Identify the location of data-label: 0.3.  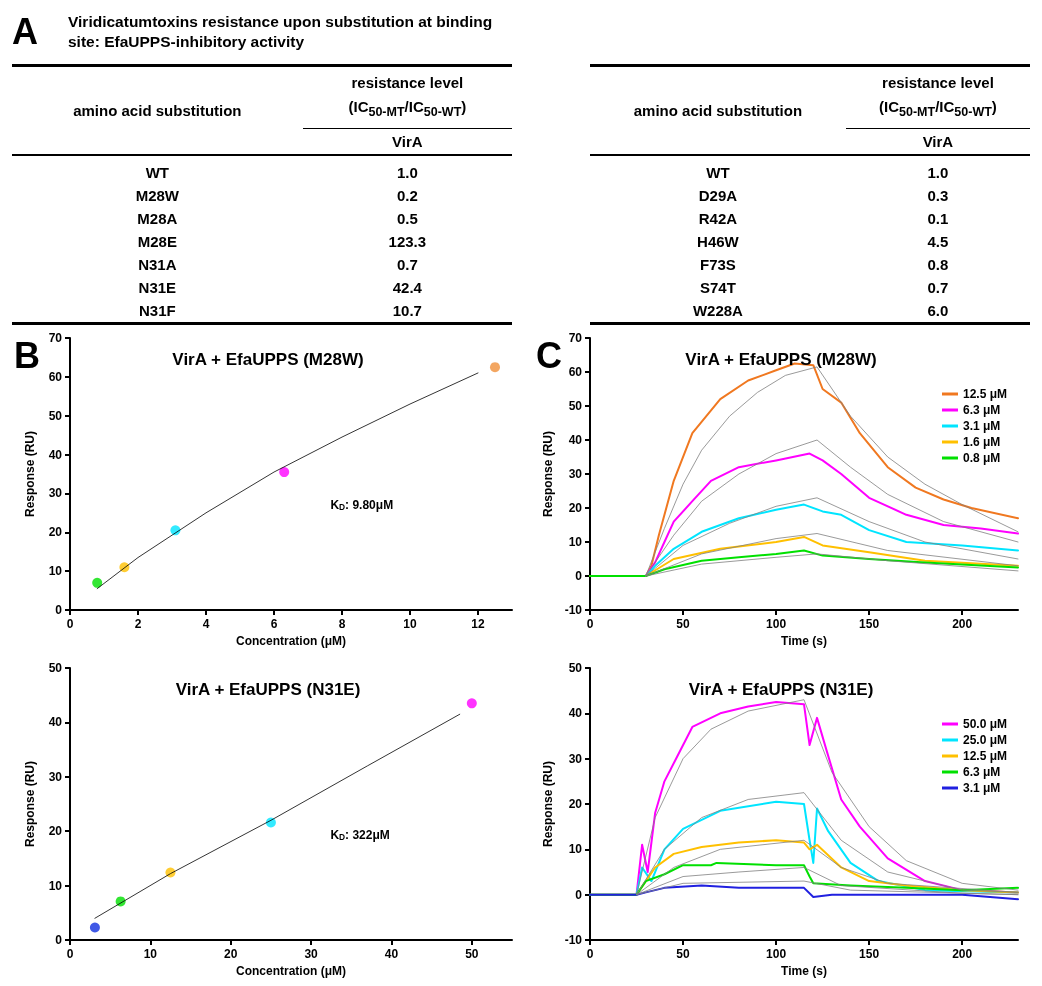
(938, 196).